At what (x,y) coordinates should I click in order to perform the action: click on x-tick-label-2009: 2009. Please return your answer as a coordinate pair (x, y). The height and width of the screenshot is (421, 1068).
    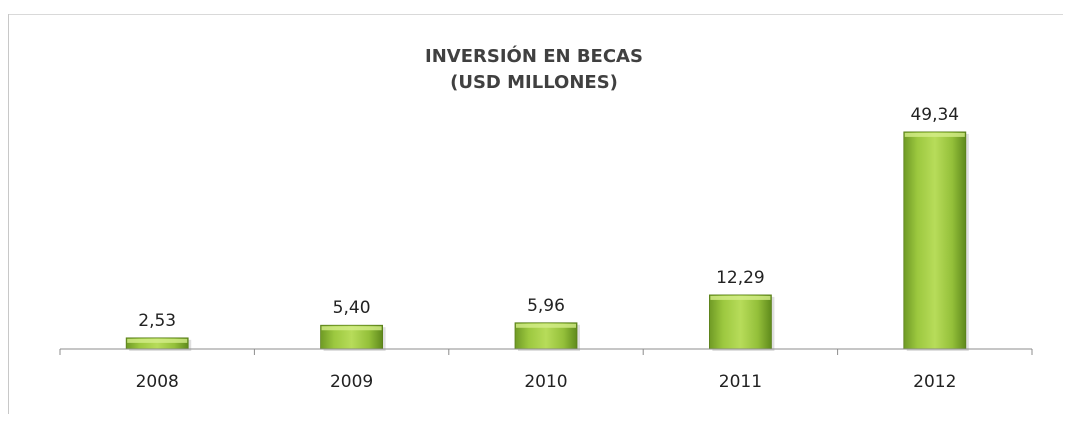
    Looking at the image, I should click on (351, 382).